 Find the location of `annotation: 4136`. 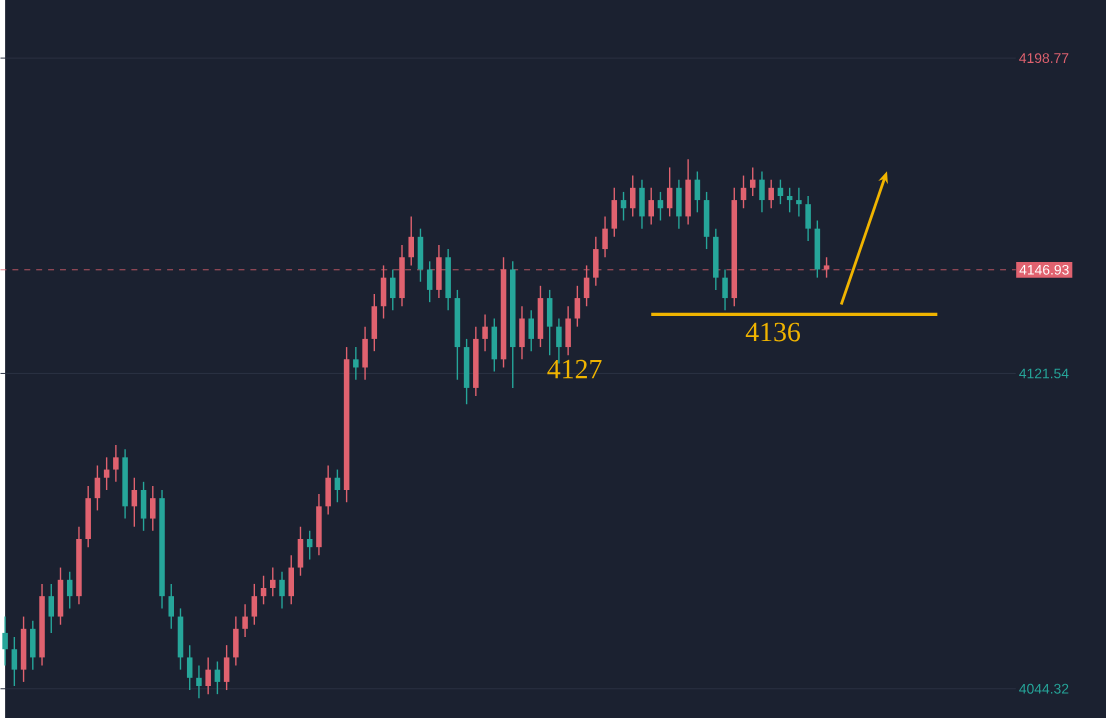

annotation: 4136 is located at coordinates (772, 332).